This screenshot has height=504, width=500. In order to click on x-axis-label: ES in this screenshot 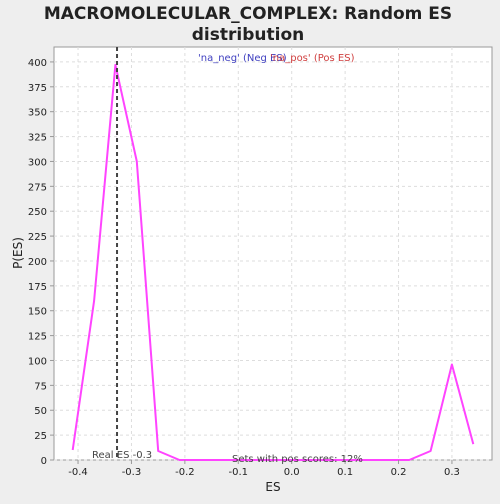, I will do `click(272, 487)`.